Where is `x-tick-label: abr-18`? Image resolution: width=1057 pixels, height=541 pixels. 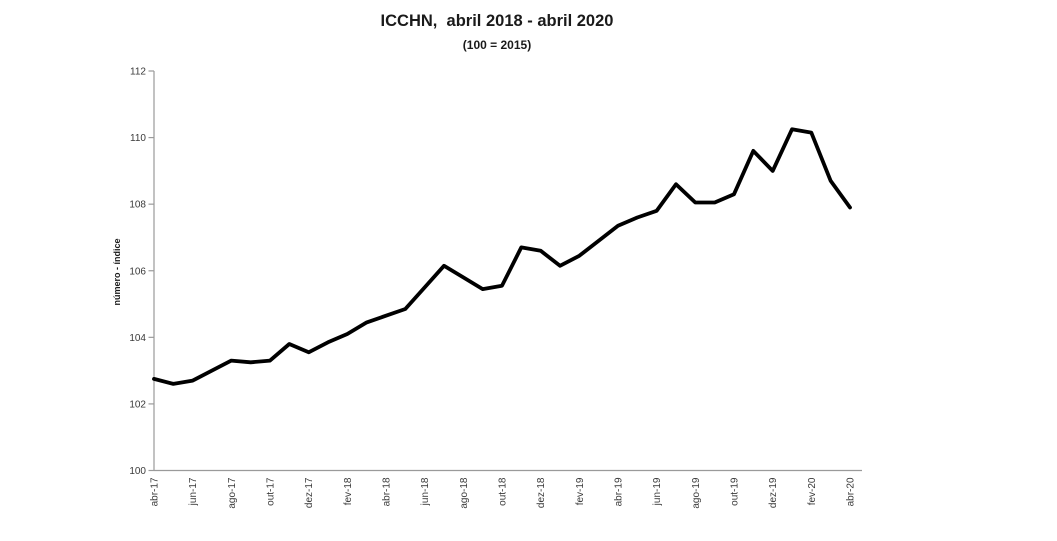 x-tick-label: abr-18 is located at coordinates (387, 491).